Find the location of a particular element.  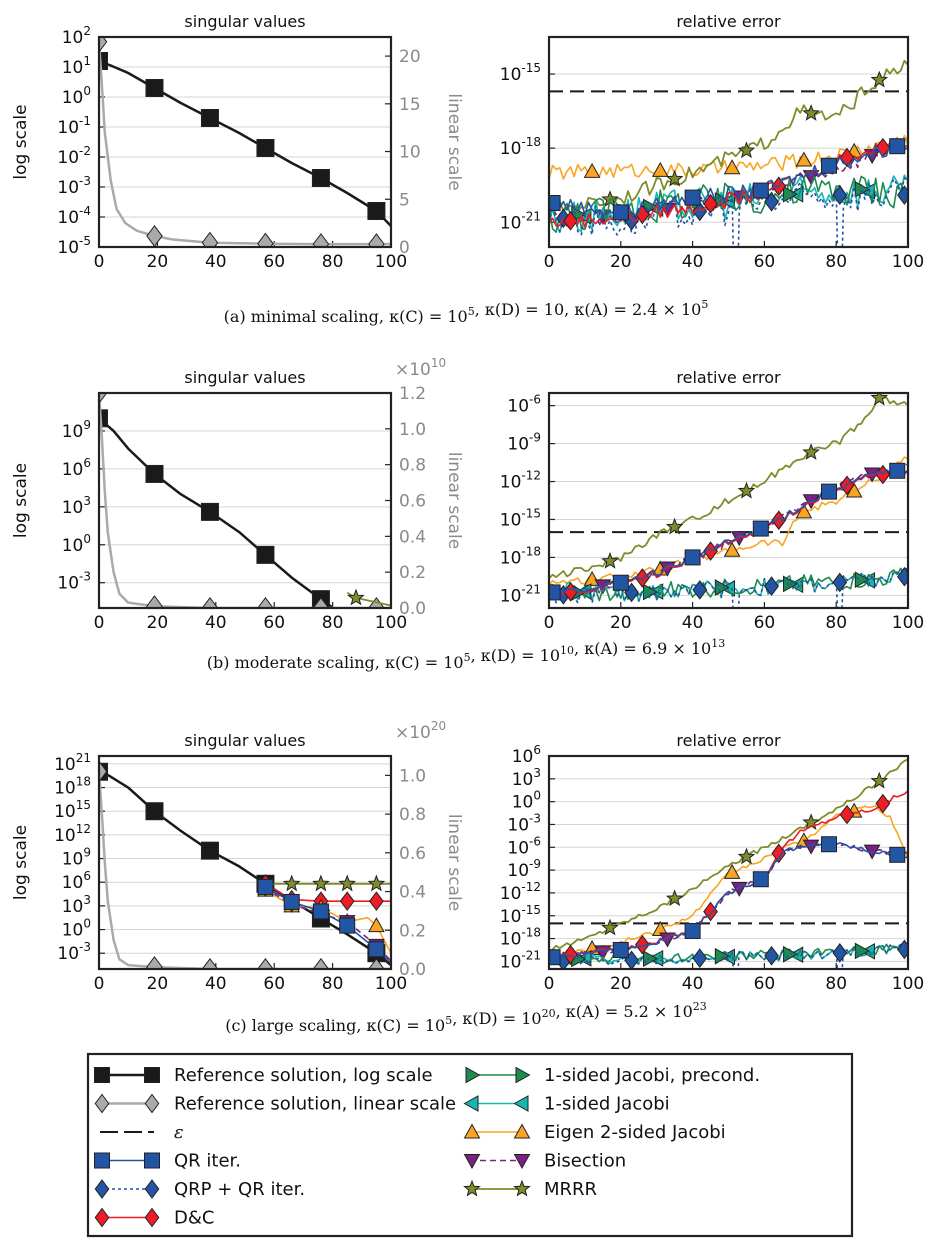

legend-entry-jac: 1-sided Jacobi is located at coordinates (566, 1104).